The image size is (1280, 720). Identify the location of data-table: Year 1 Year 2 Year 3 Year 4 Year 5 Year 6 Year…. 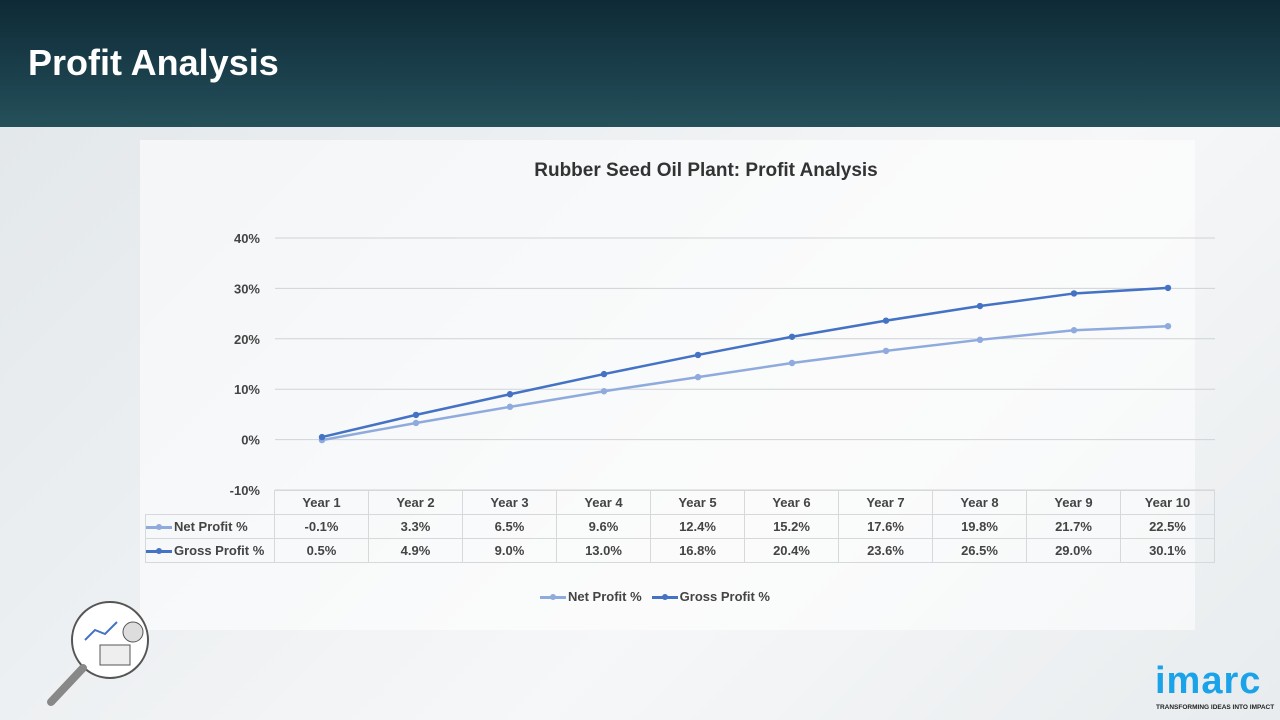
(680, 526).